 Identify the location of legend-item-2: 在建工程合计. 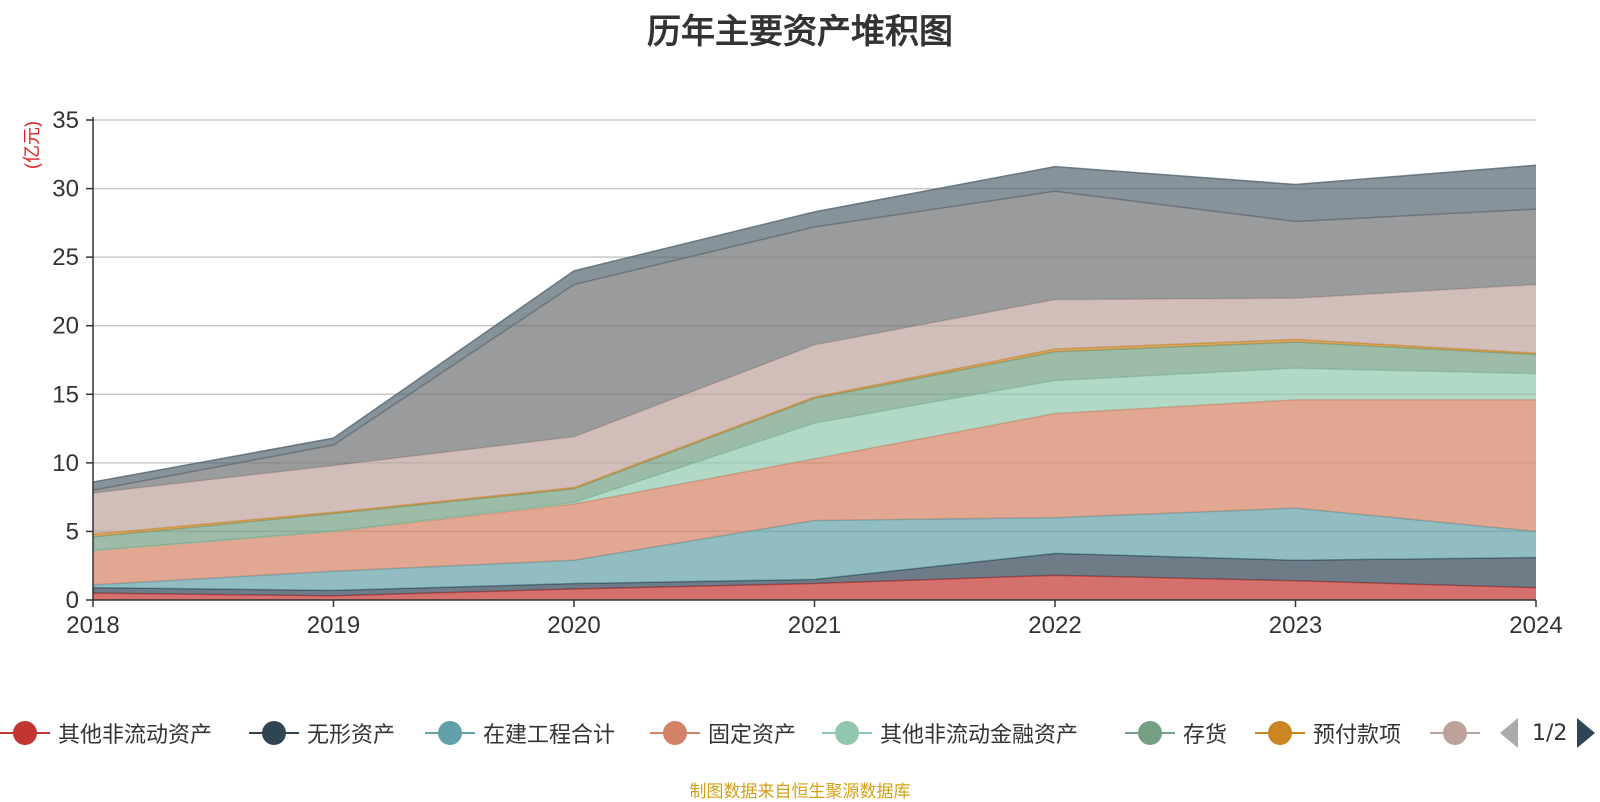
(520, 733).